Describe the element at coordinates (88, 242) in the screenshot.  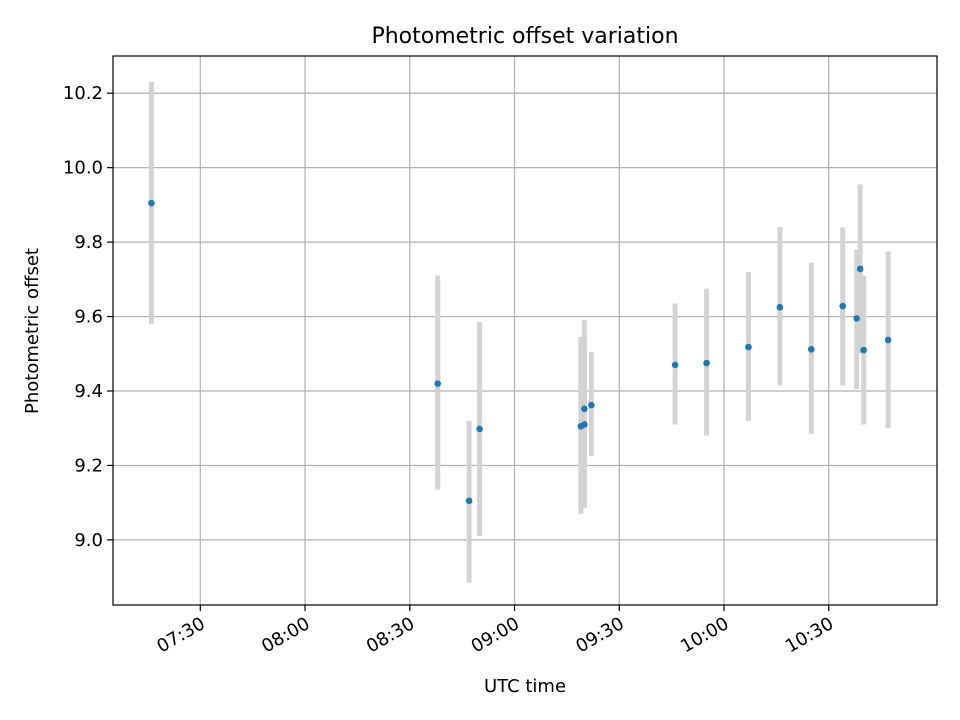
I see `y-tick-label: 9.8` at that location.